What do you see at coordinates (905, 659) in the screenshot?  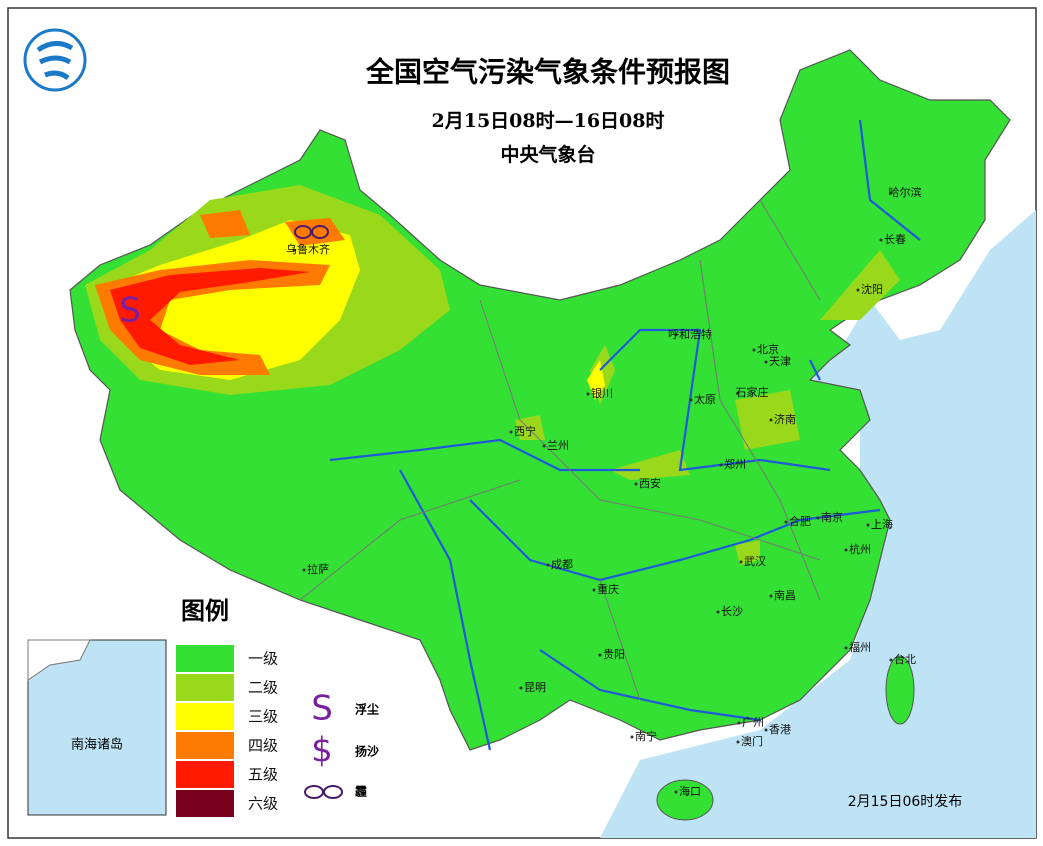 I see `city-label: 台北` at bounding box center [905, 659].